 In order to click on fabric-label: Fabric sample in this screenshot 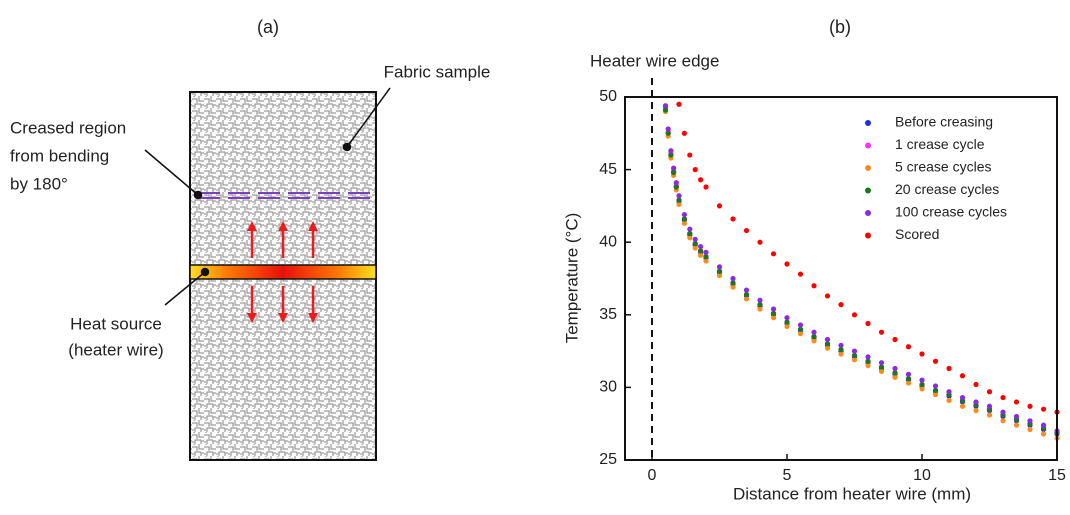, I will do `click(437, 71)`.